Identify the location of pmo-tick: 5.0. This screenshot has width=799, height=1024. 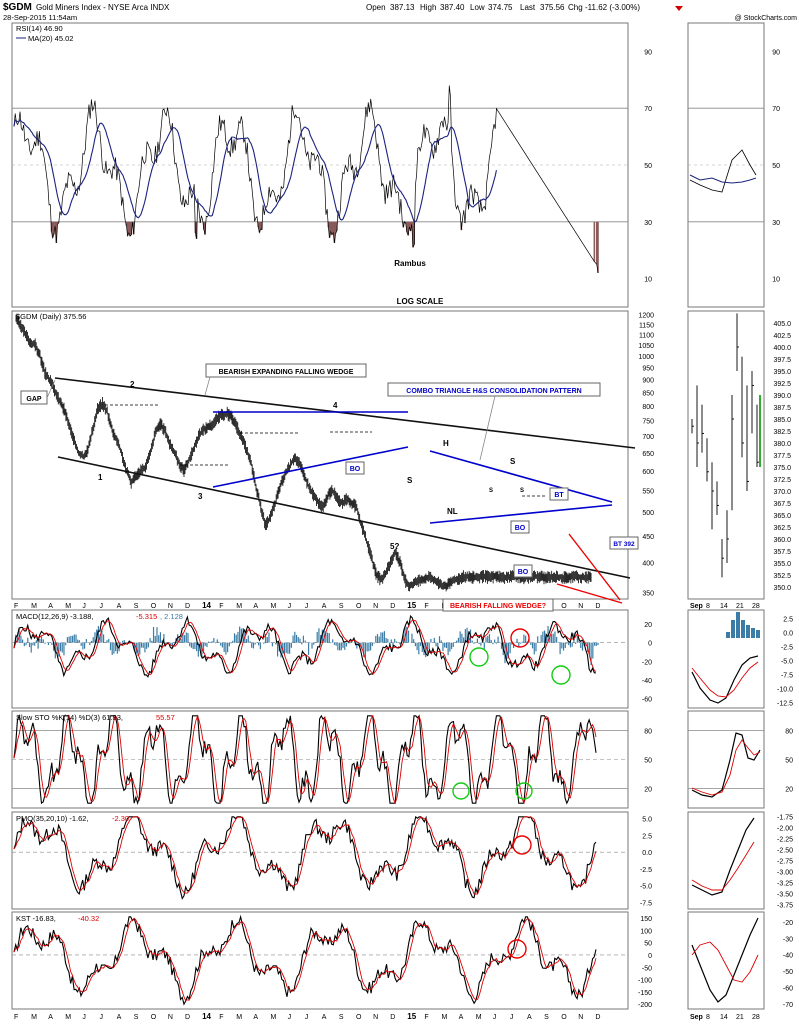
(647, 820).